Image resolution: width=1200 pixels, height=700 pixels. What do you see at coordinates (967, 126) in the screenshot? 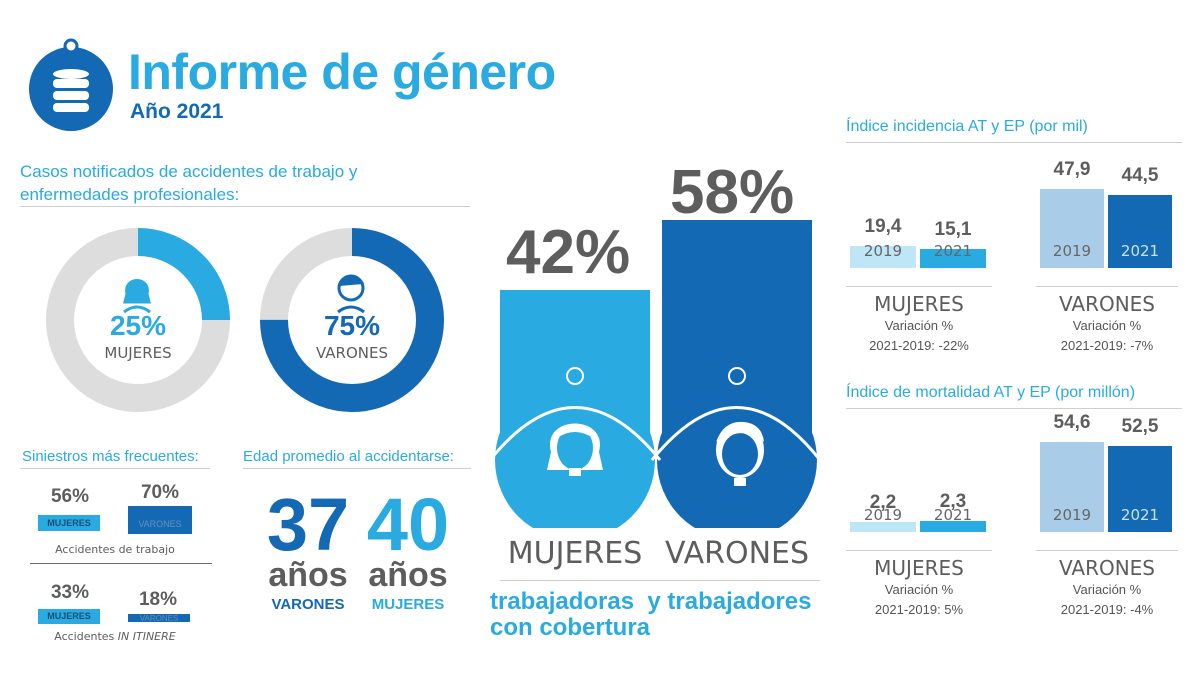
I see `incidence-title: Índice incidencia AT y EP (por mil)` at bounding box center [967, 126].